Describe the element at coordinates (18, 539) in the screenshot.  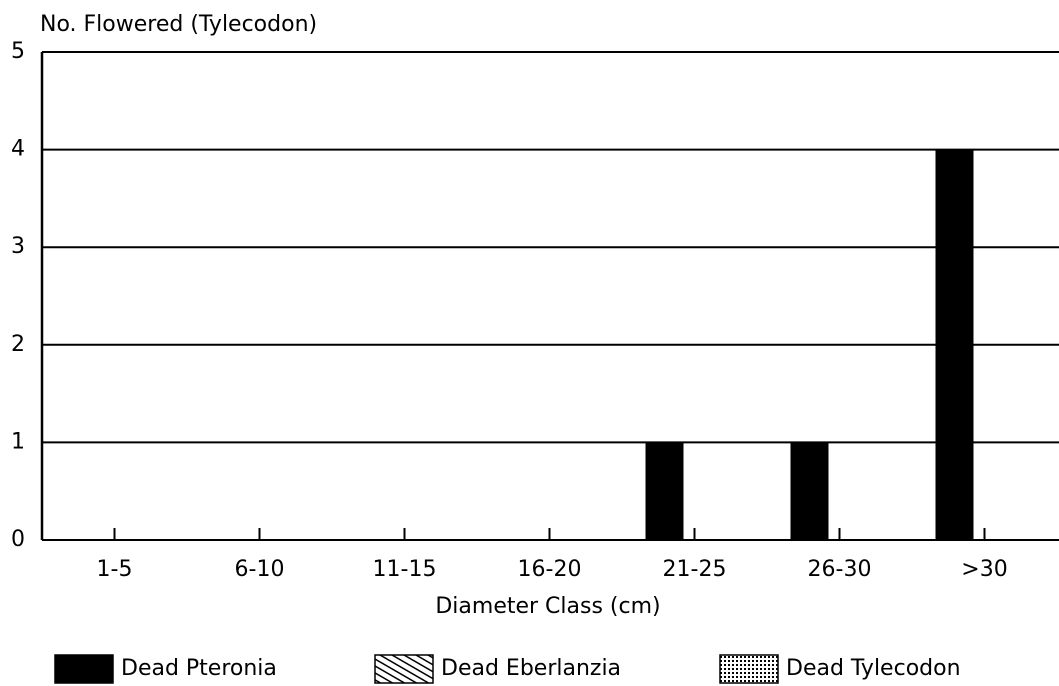
I see `y-tick-label: 0` at that location.